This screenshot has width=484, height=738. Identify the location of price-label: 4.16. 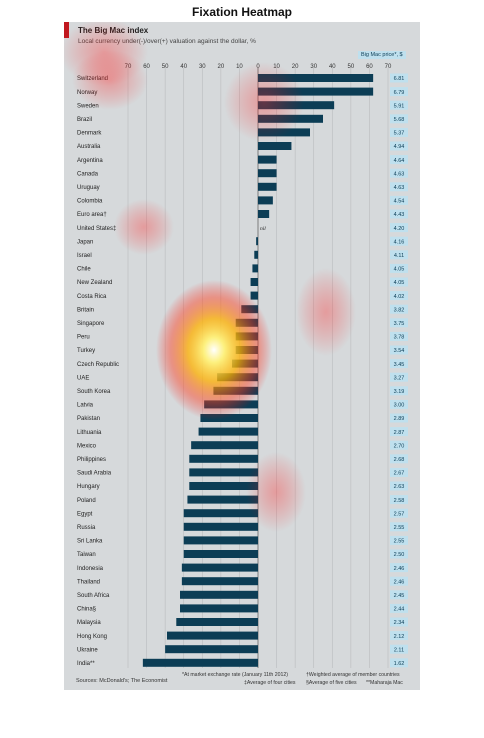
(399, 242).